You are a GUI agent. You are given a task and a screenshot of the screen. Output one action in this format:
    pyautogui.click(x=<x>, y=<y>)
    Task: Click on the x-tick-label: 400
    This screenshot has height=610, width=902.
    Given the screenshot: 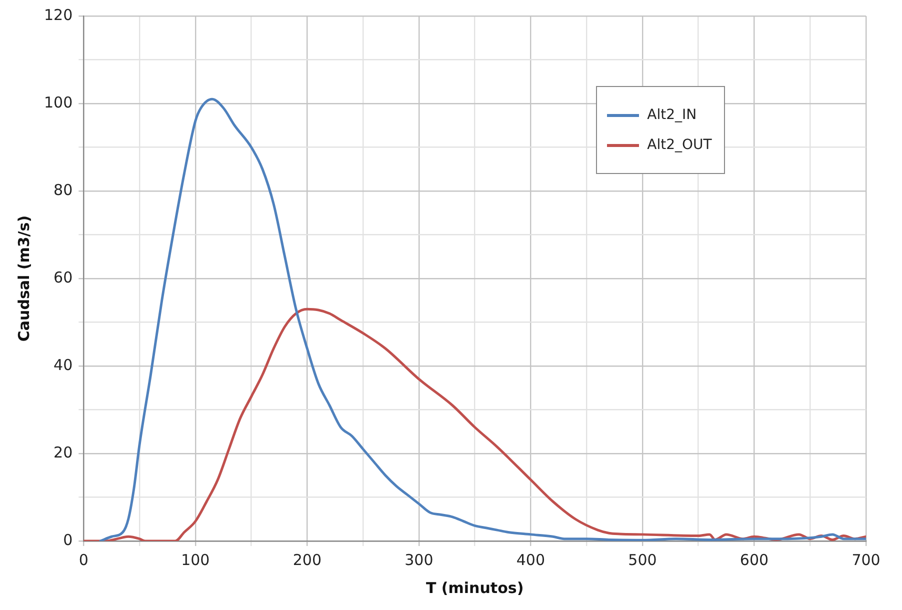 What is the action you would take?
    pyautogui.click(x=531, y=559)
    